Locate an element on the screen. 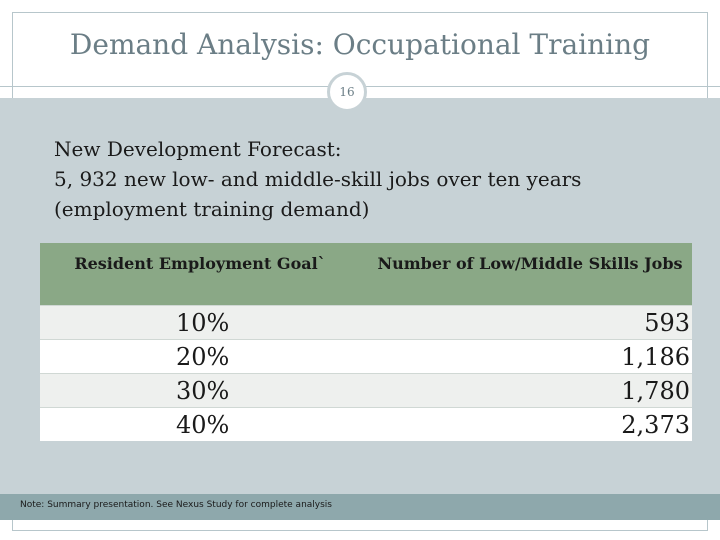 The image size is (720, 540). jobs-cell: 2,373 is located at coordinates (655, 425).